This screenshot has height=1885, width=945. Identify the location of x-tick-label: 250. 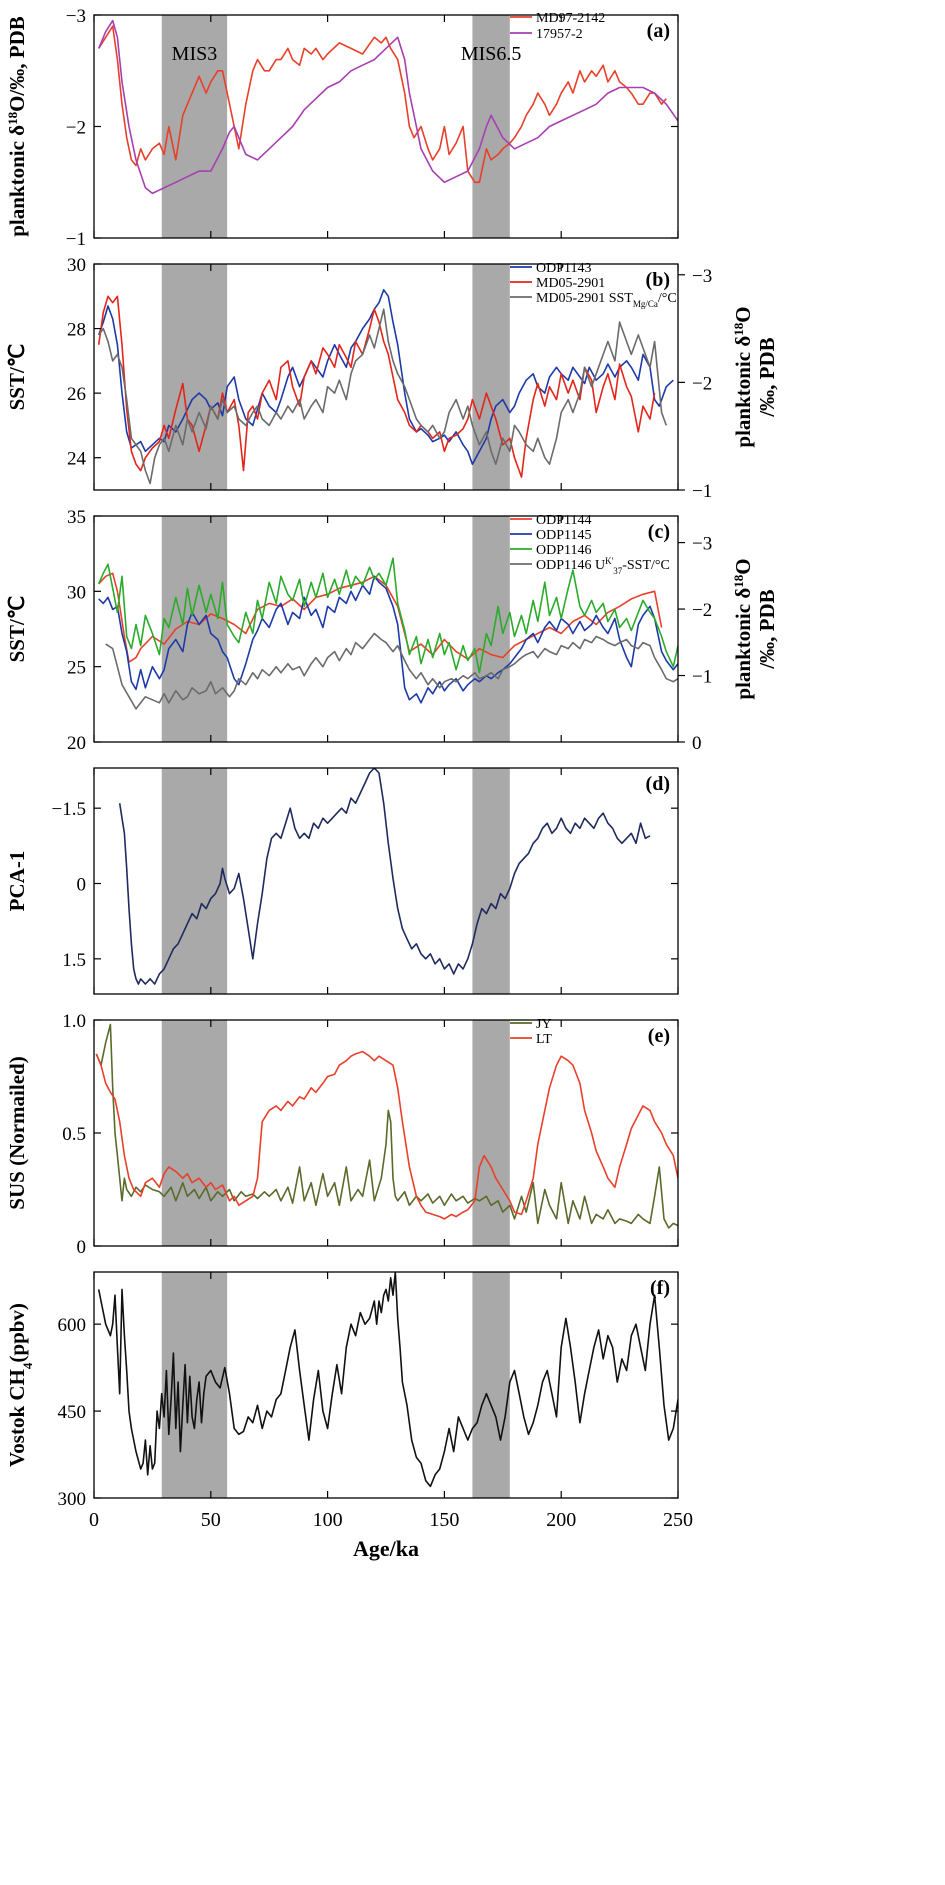
(678, 1520).